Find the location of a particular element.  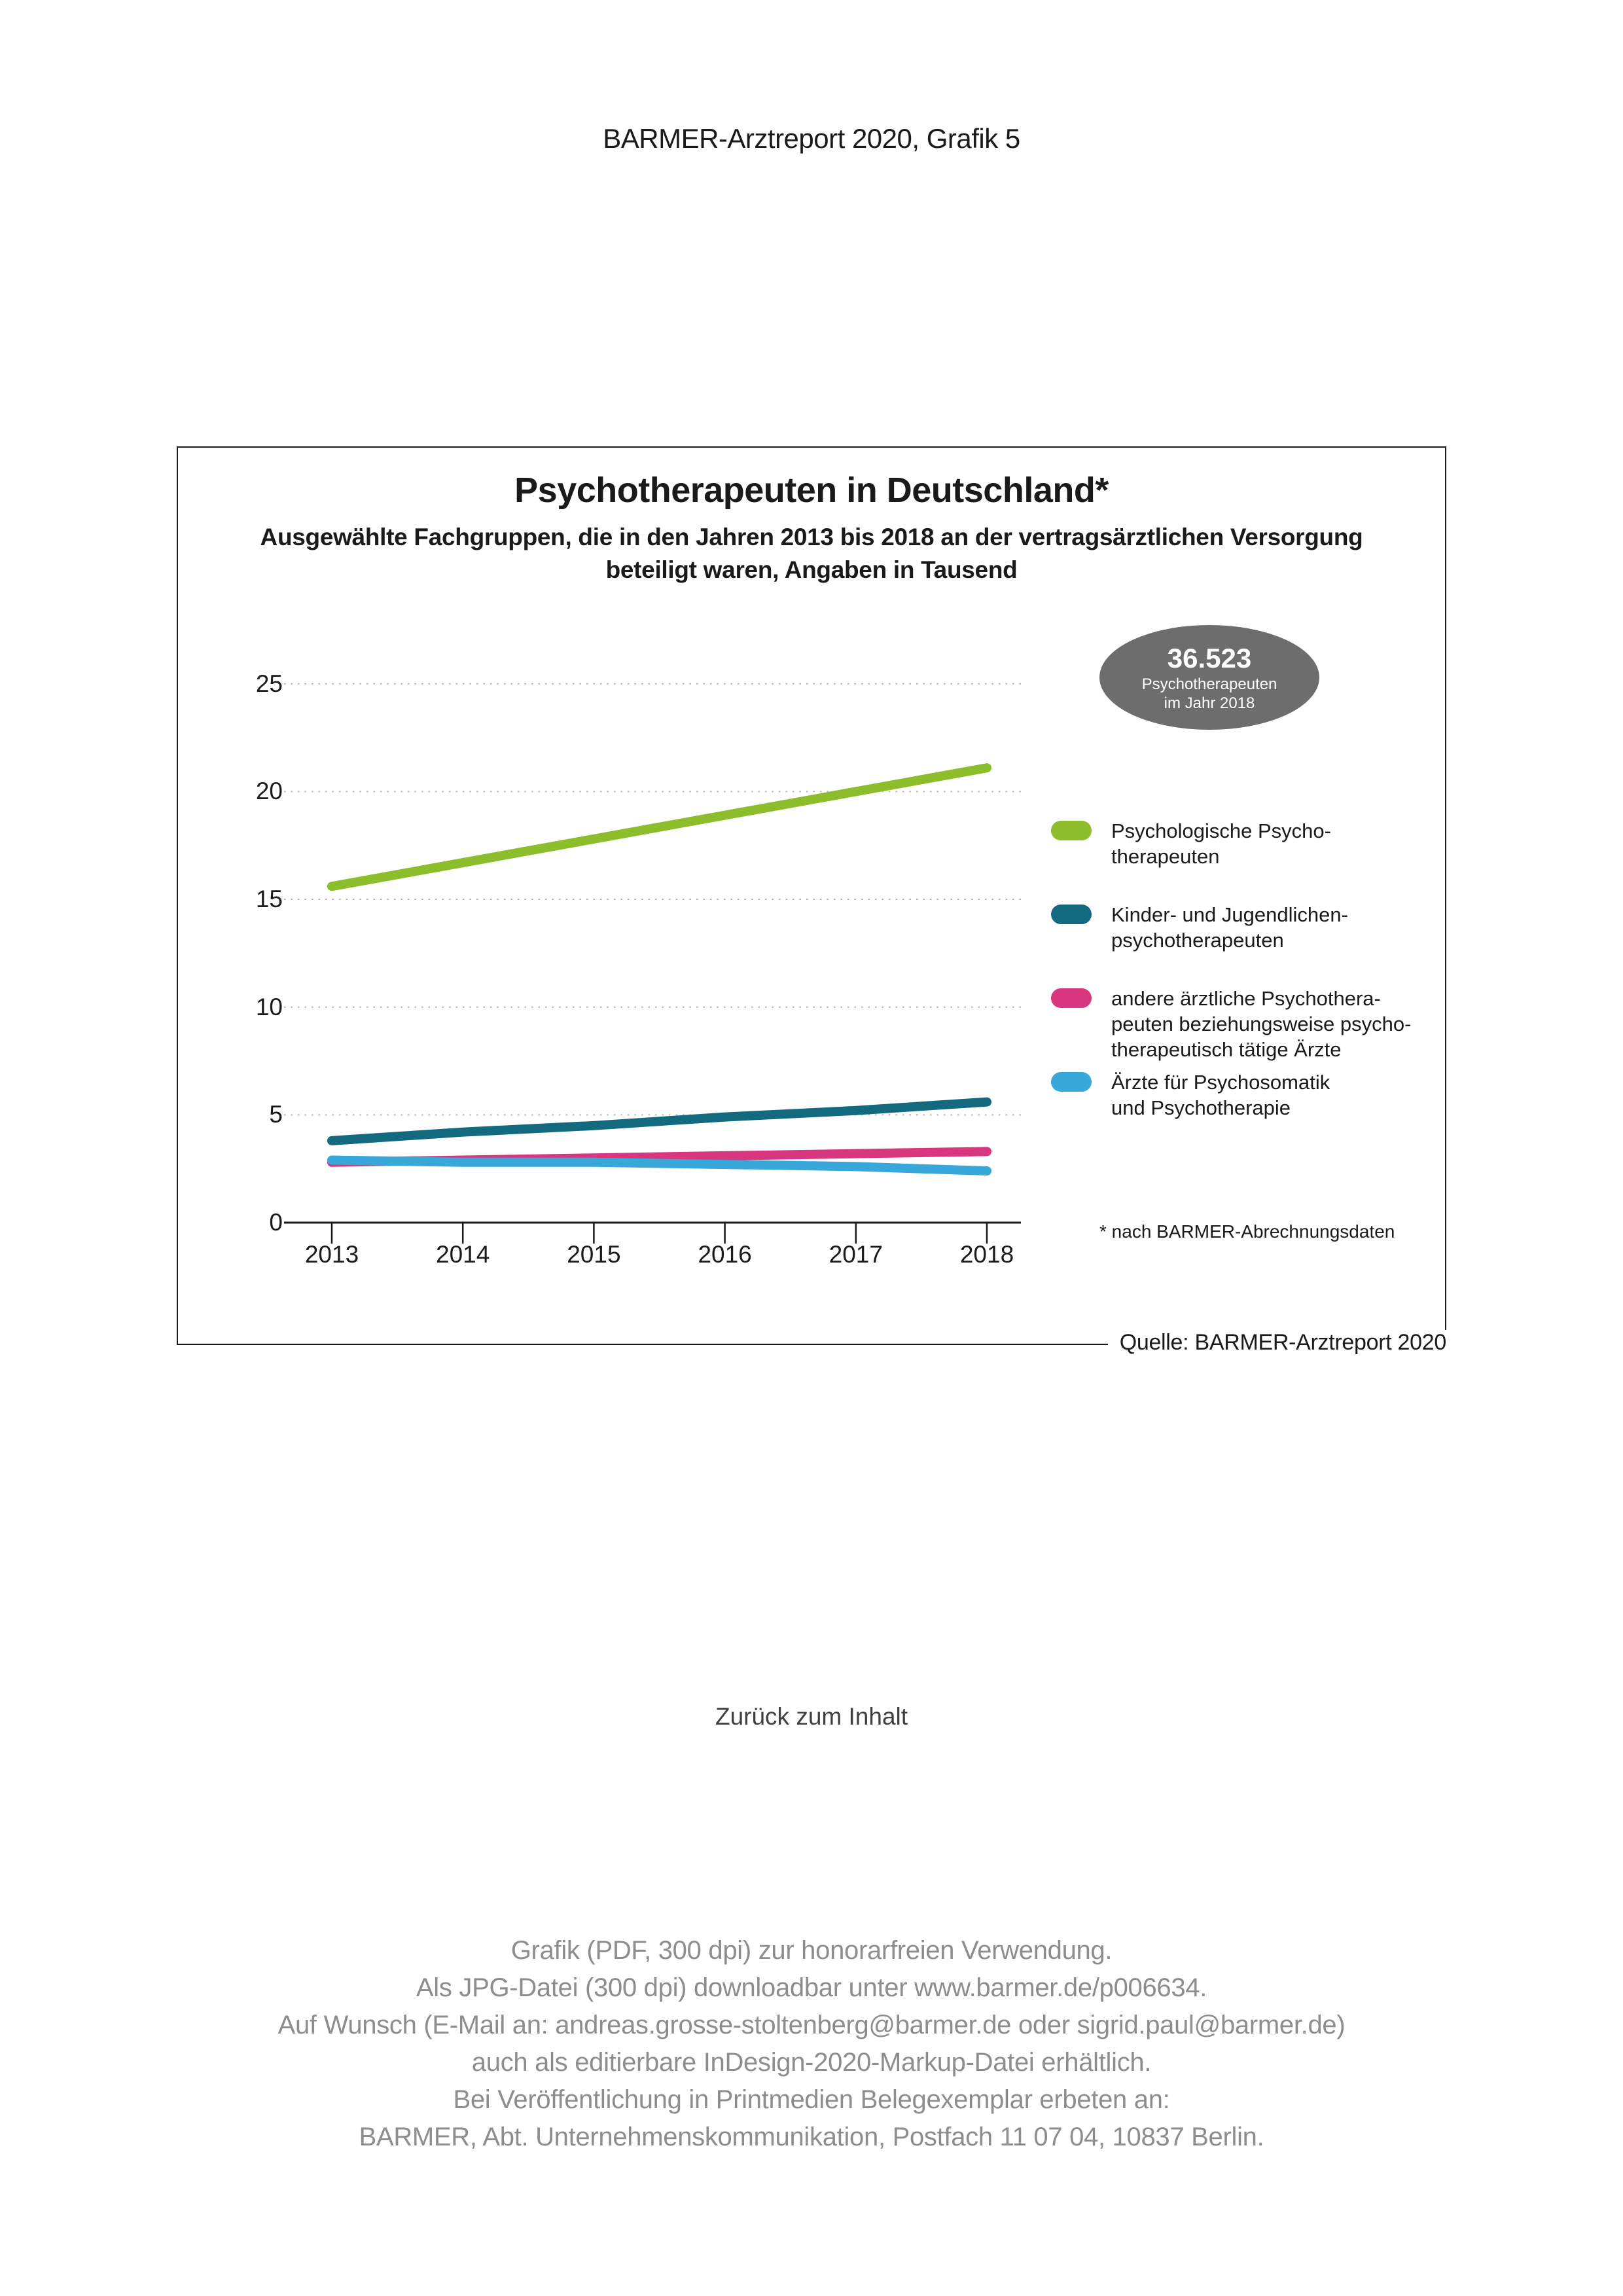

y-axis-label: 15 is located at coordinates (269, 899).